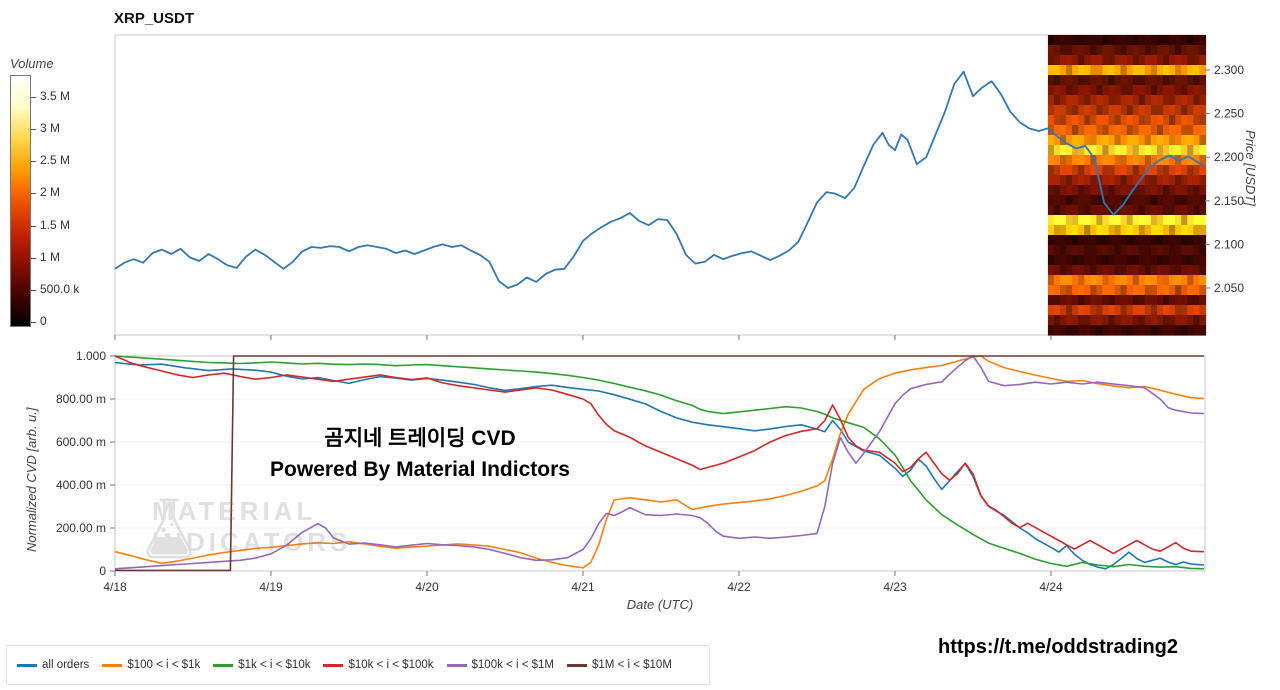  Describe the element at coordinates (1127, 185) in the screenshot. I see `volume-heatmap` at that location.